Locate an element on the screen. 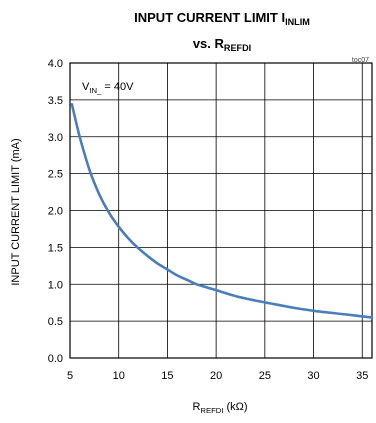 This screenshot has width=376, height=423. x-tick-label: 15 is located at coordinates (167, 376).